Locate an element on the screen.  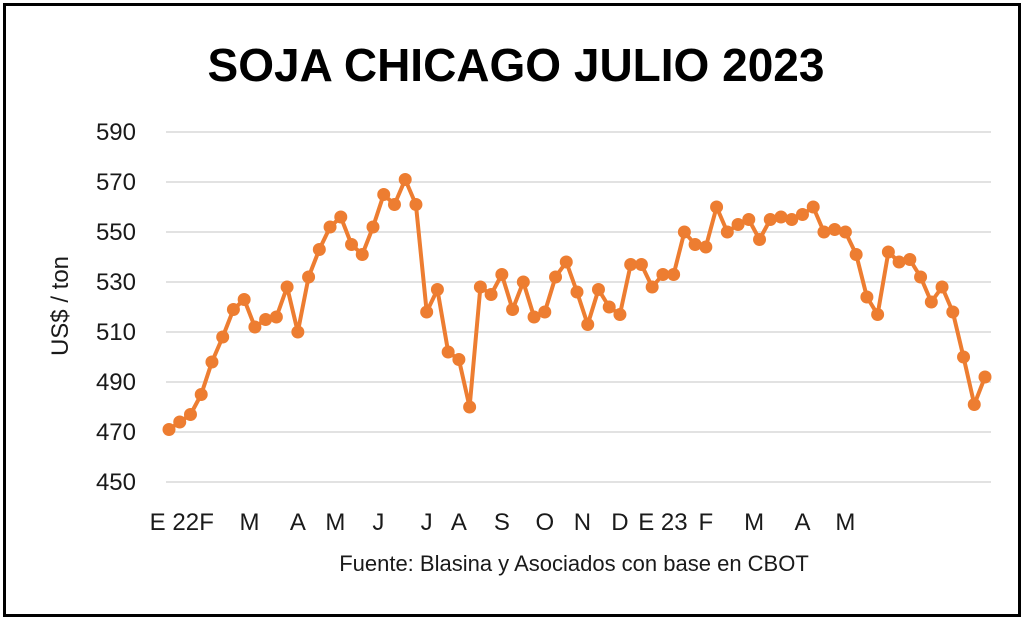
x-tick-label: O is located at coordinates (544, 522).